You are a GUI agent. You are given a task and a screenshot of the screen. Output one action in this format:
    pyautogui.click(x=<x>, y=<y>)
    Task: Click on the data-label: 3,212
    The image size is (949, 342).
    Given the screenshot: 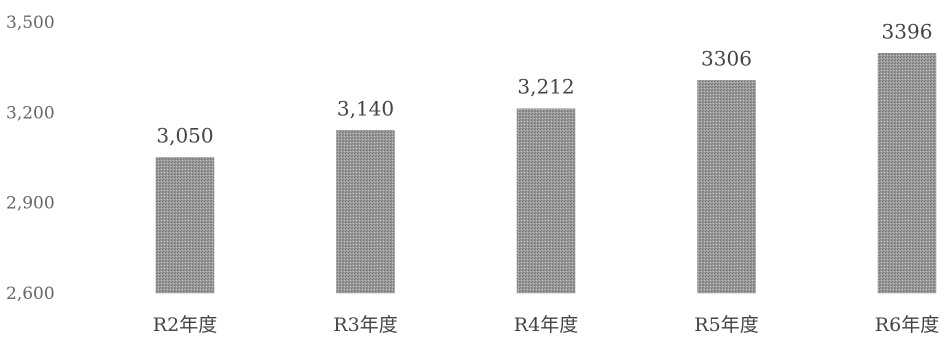 What is the action you would take?
    pyautogui.click(x=545, y=87)
    